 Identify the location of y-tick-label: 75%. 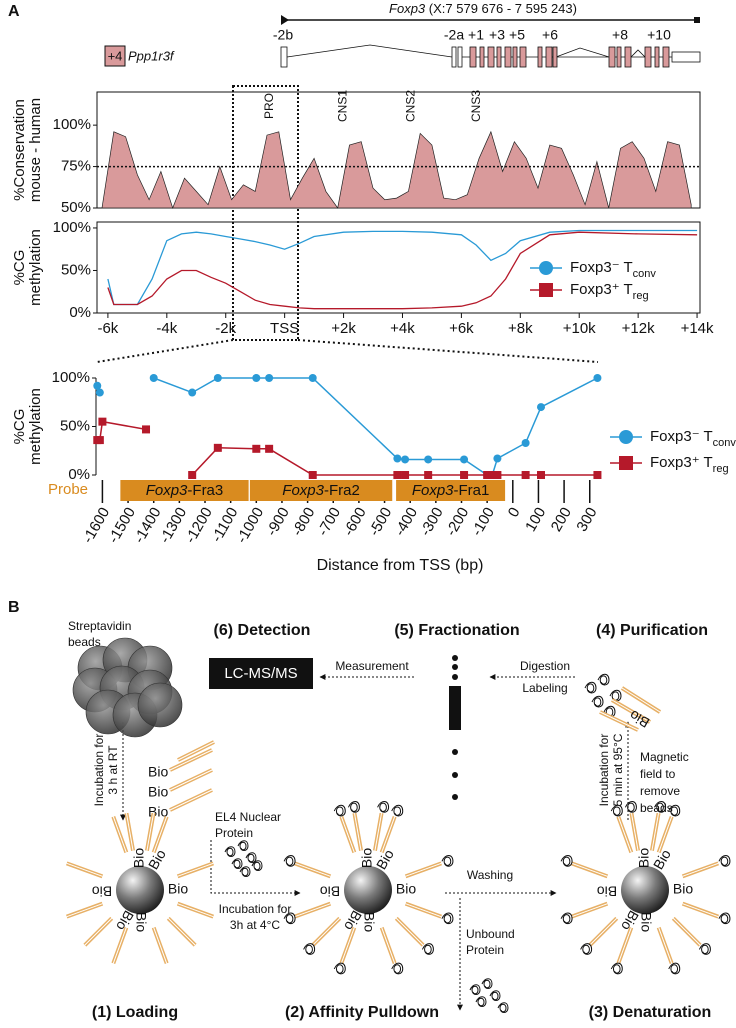
(76, 166).